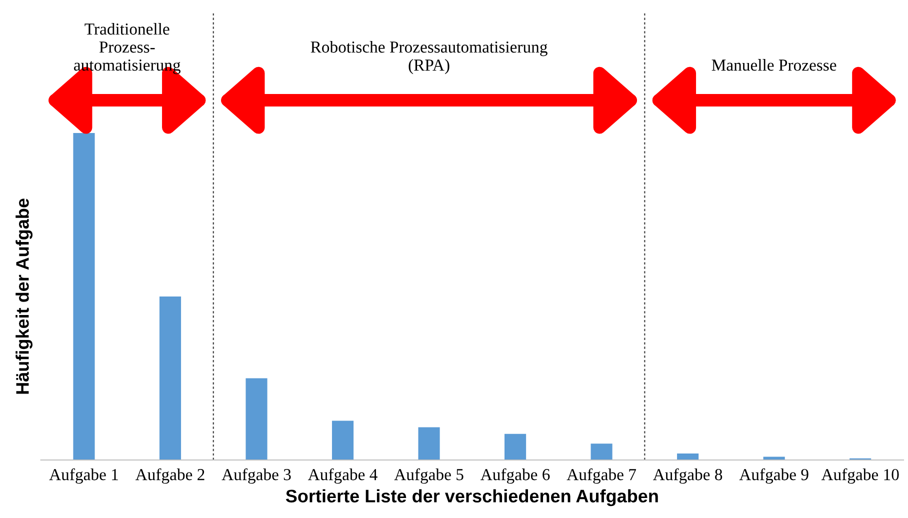 Image resolution: width=908 pixels, height=518 pixels. What do you see at coordinates (773, 476) in the screenshot?
I see `x-tick-label: Aufgabe 9` at bounding box center [773, 476].